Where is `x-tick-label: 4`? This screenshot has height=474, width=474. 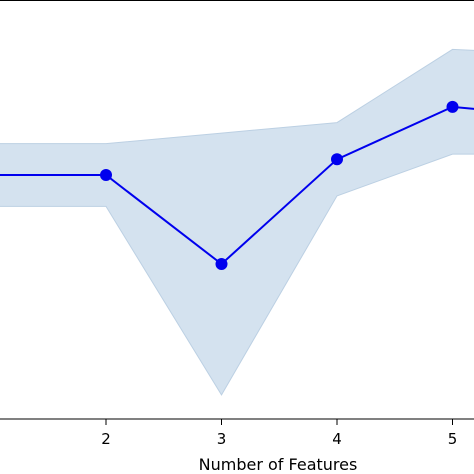
x-tick-label: 4 is located at coordinates (337, 439).